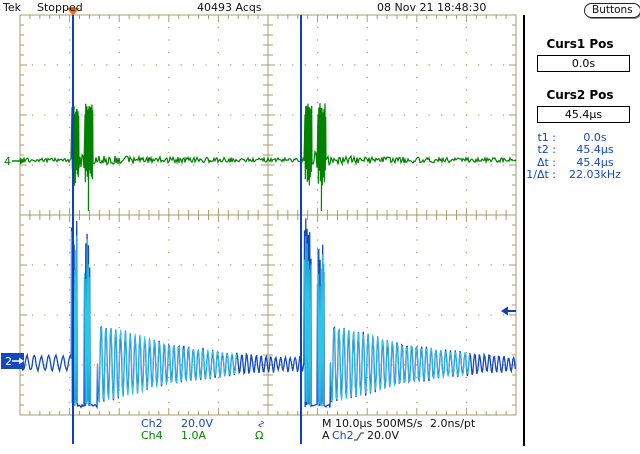 The width and height of the screenshot is (640, 454). I want to click on ch2-readout-name: Ch2, so click(152, 423).